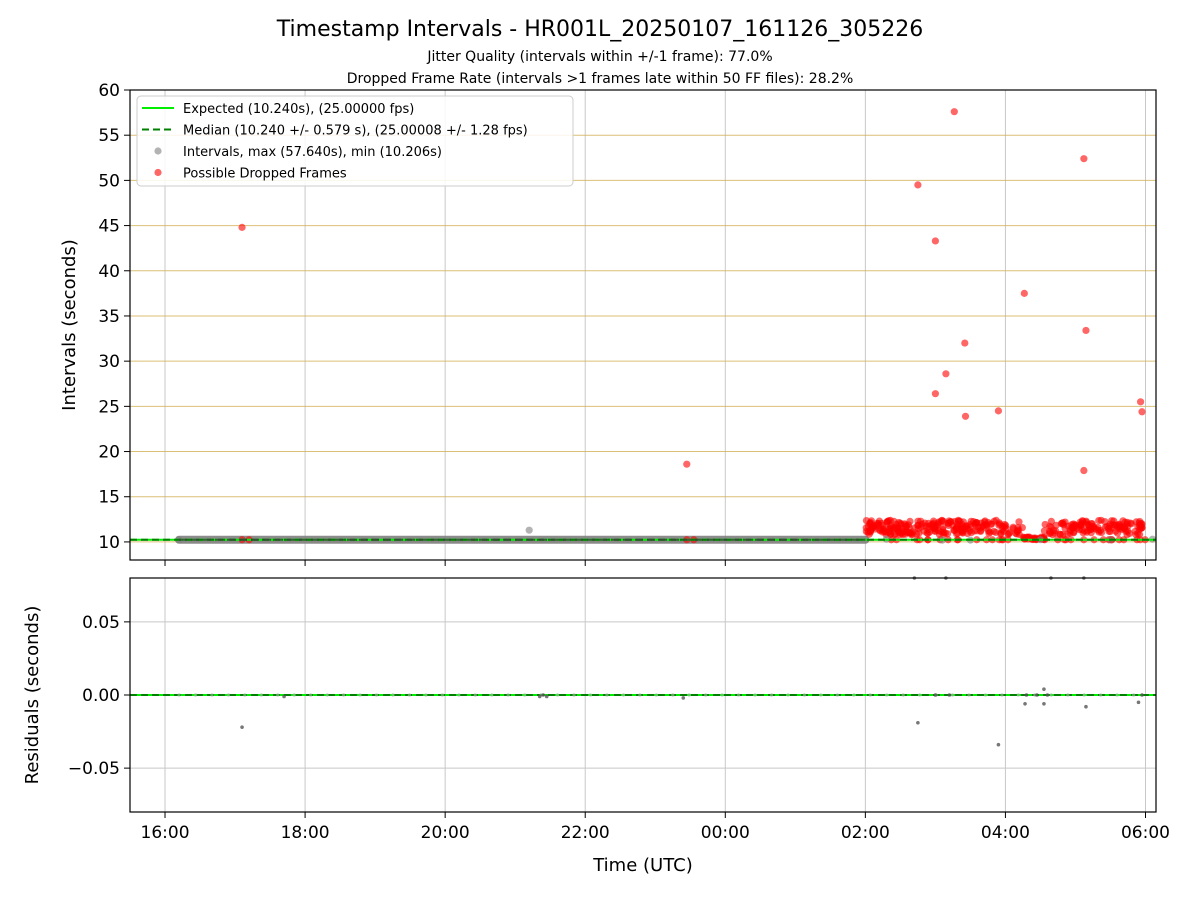 Image resolution: width=1200 pixels, height=900 pixels. What do you see at coordinates (109, 227) in the screenshot?
I see `y-tick-label: 45` at bounding box center [109, 227].